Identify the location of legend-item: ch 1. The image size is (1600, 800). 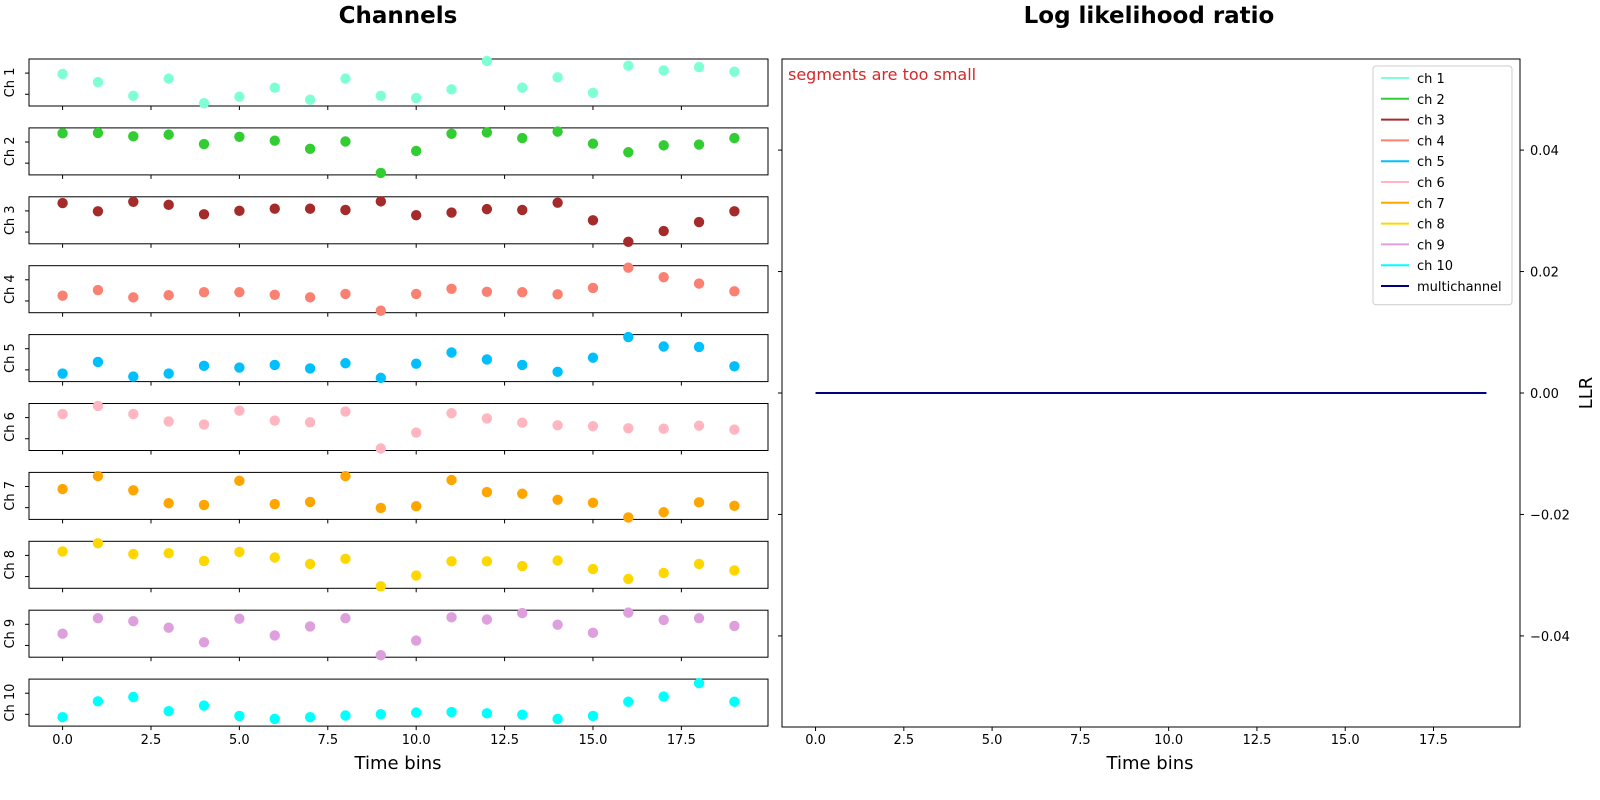
(1413, 79).